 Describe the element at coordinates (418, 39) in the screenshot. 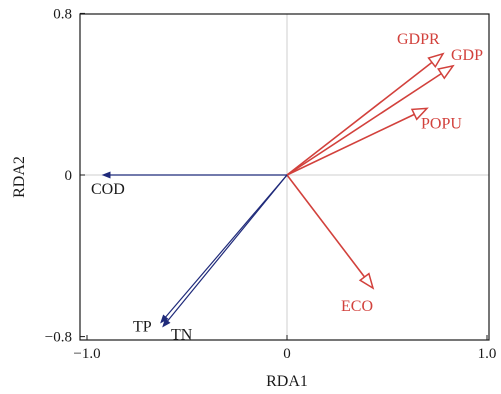

I see `vector-label-gdpr: GDPR` at that location.